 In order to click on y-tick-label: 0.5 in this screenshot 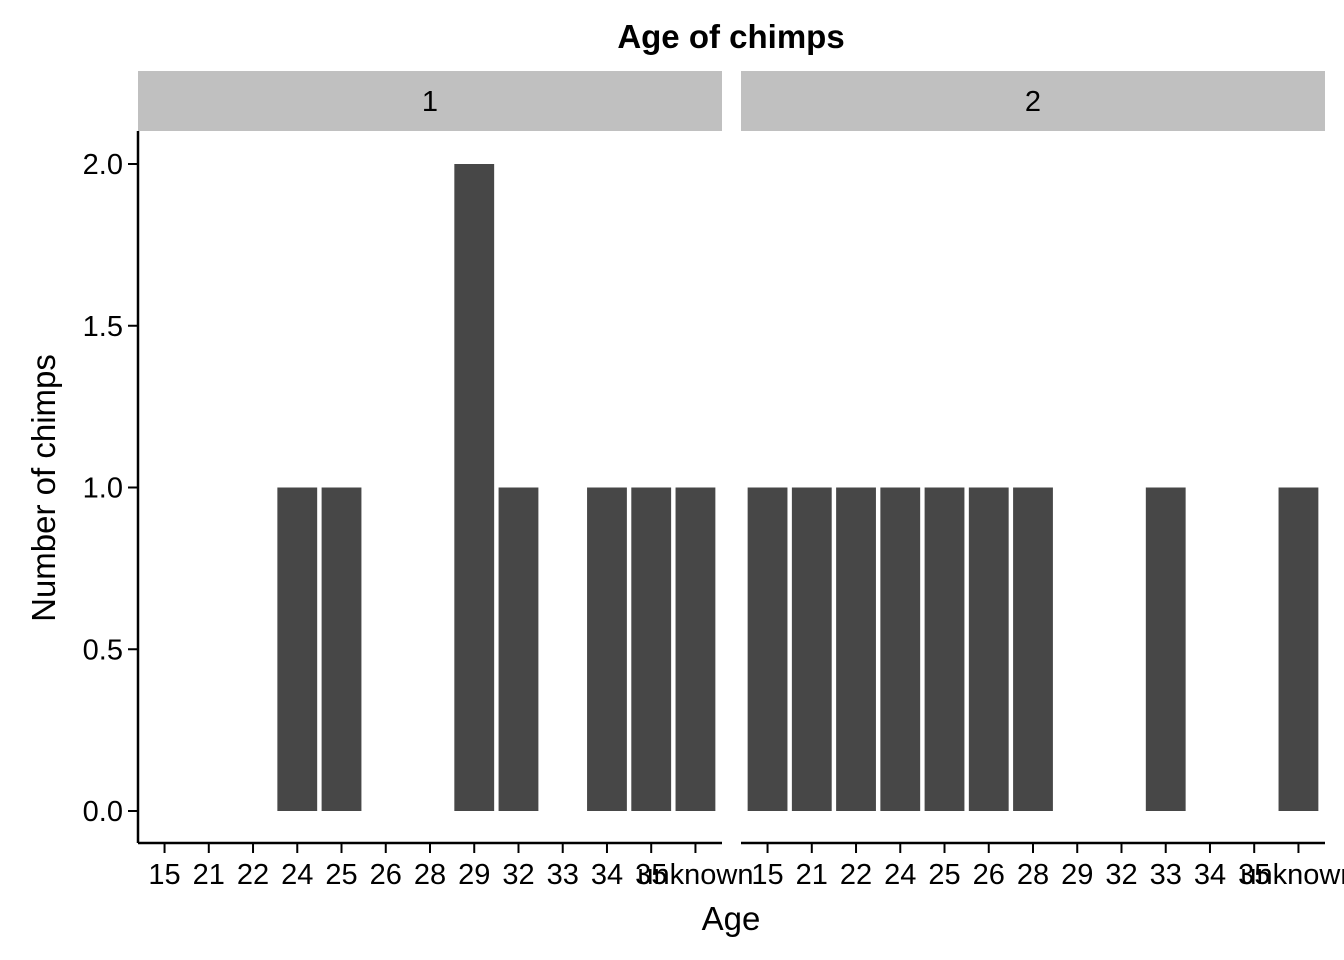, I will do `click(103, 650)`.